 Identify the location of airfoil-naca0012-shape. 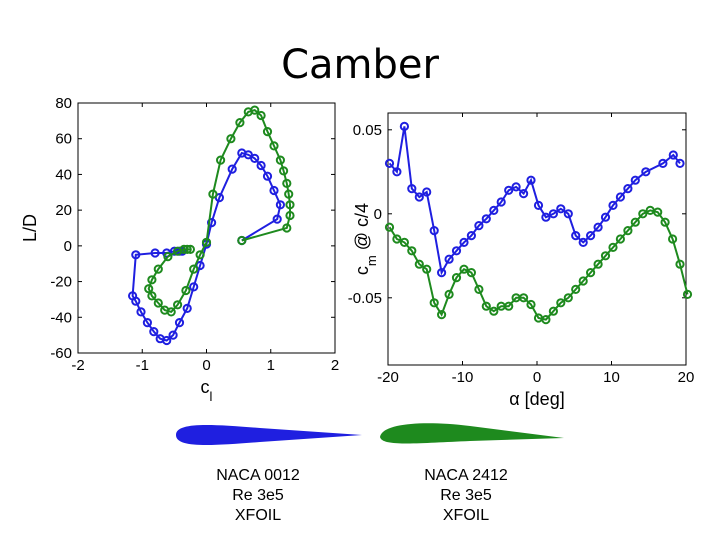
(269, 435).